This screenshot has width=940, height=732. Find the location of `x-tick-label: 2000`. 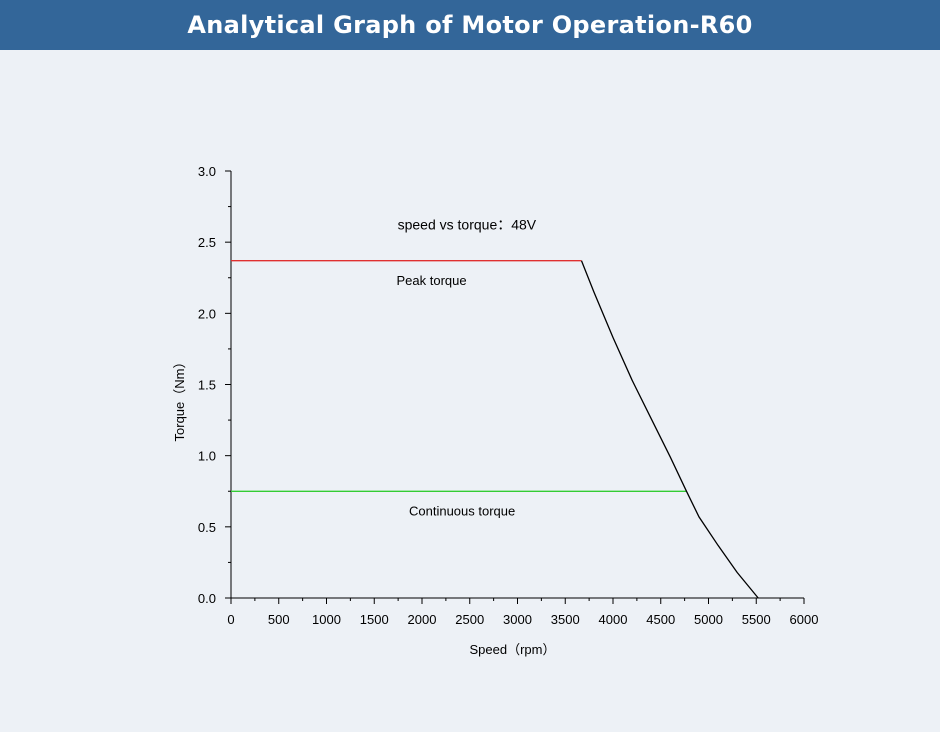

x-tick-label: 2000 is located at coordinates (422, 619).